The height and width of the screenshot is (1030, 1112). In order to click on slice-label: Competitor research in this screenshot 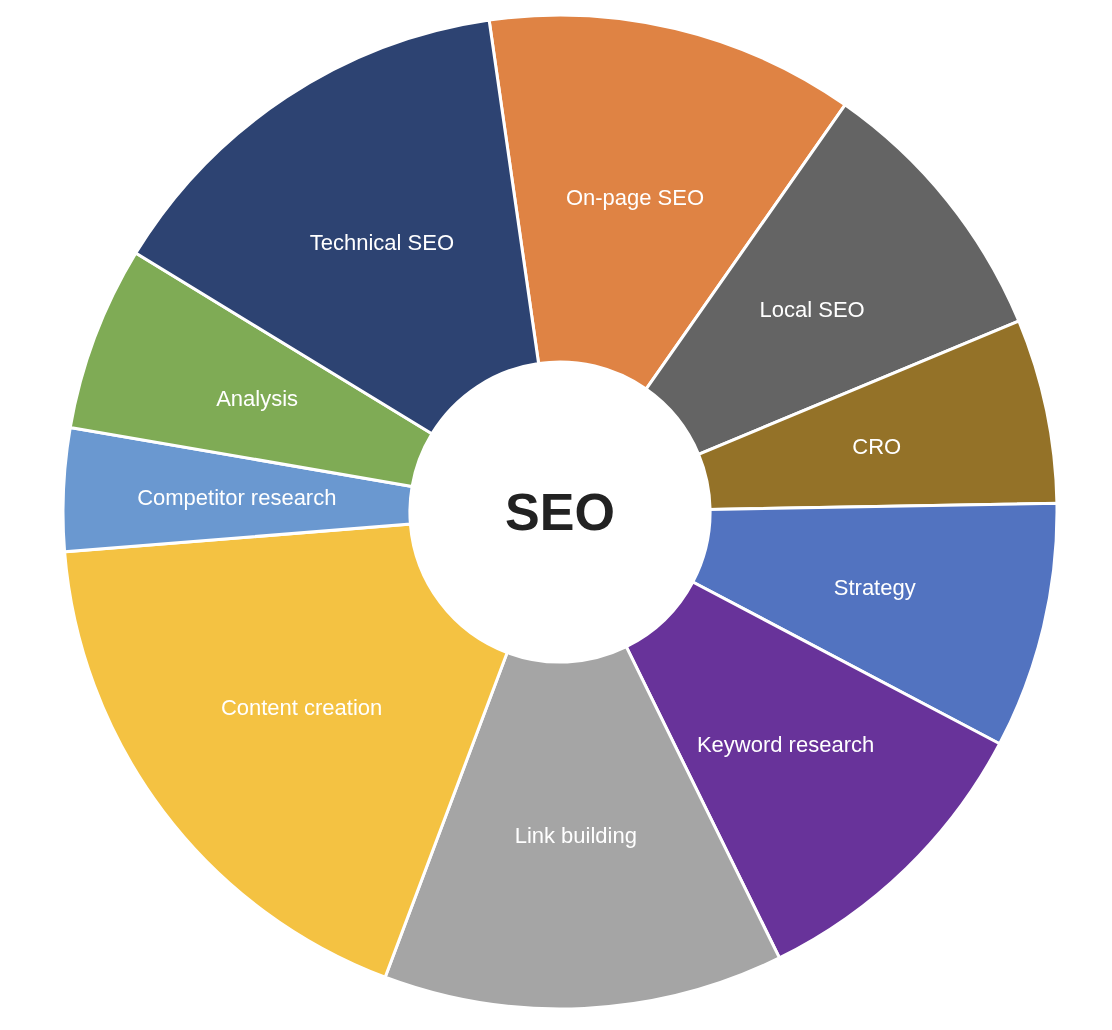, I will do `click(237, 497)`.